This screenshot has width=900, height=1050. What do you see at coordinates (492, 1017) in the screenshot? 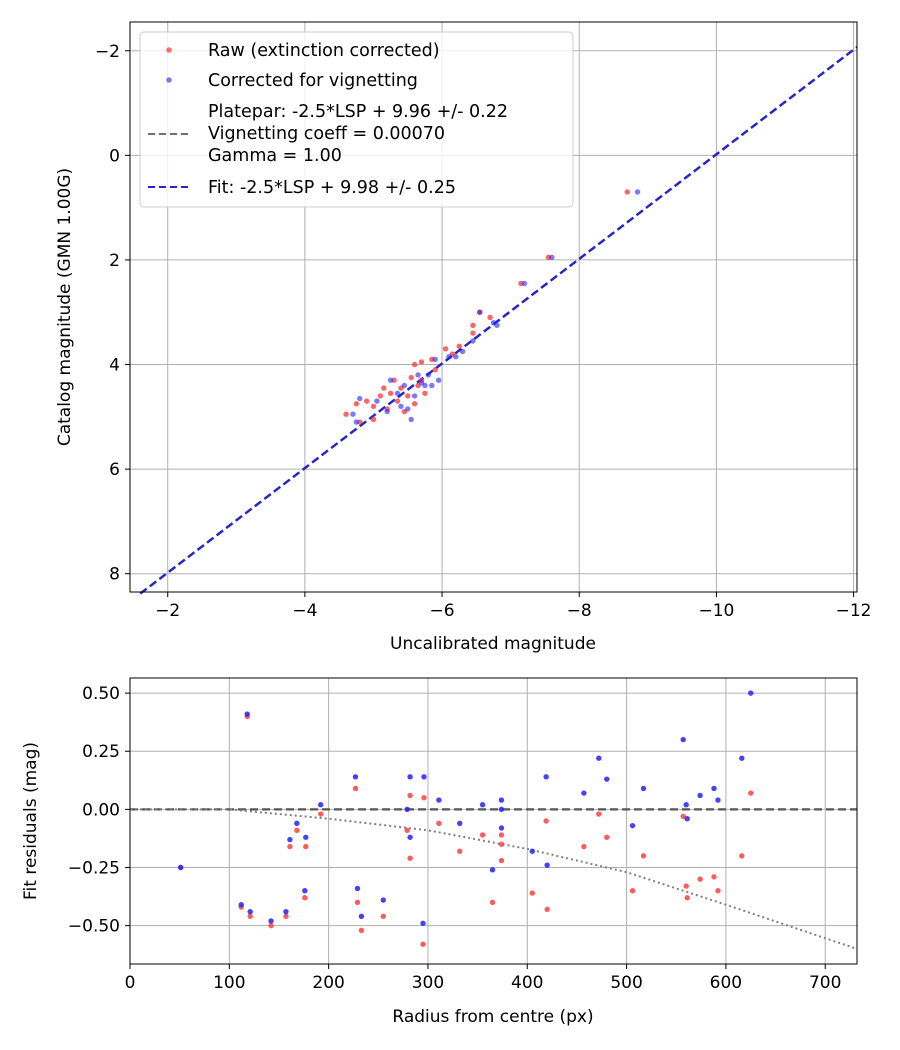
I see `bottom-x-axis-label: Radius from centre (px)` at bounding box center [492, 1017].